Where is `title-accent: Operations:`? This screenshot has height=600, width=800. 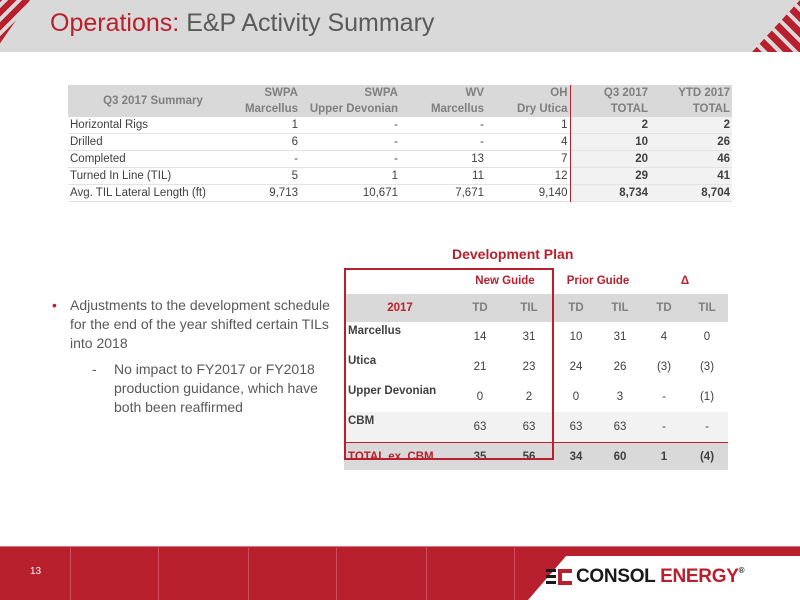
title-accent: Operations: is located at coordinates (115, 23).